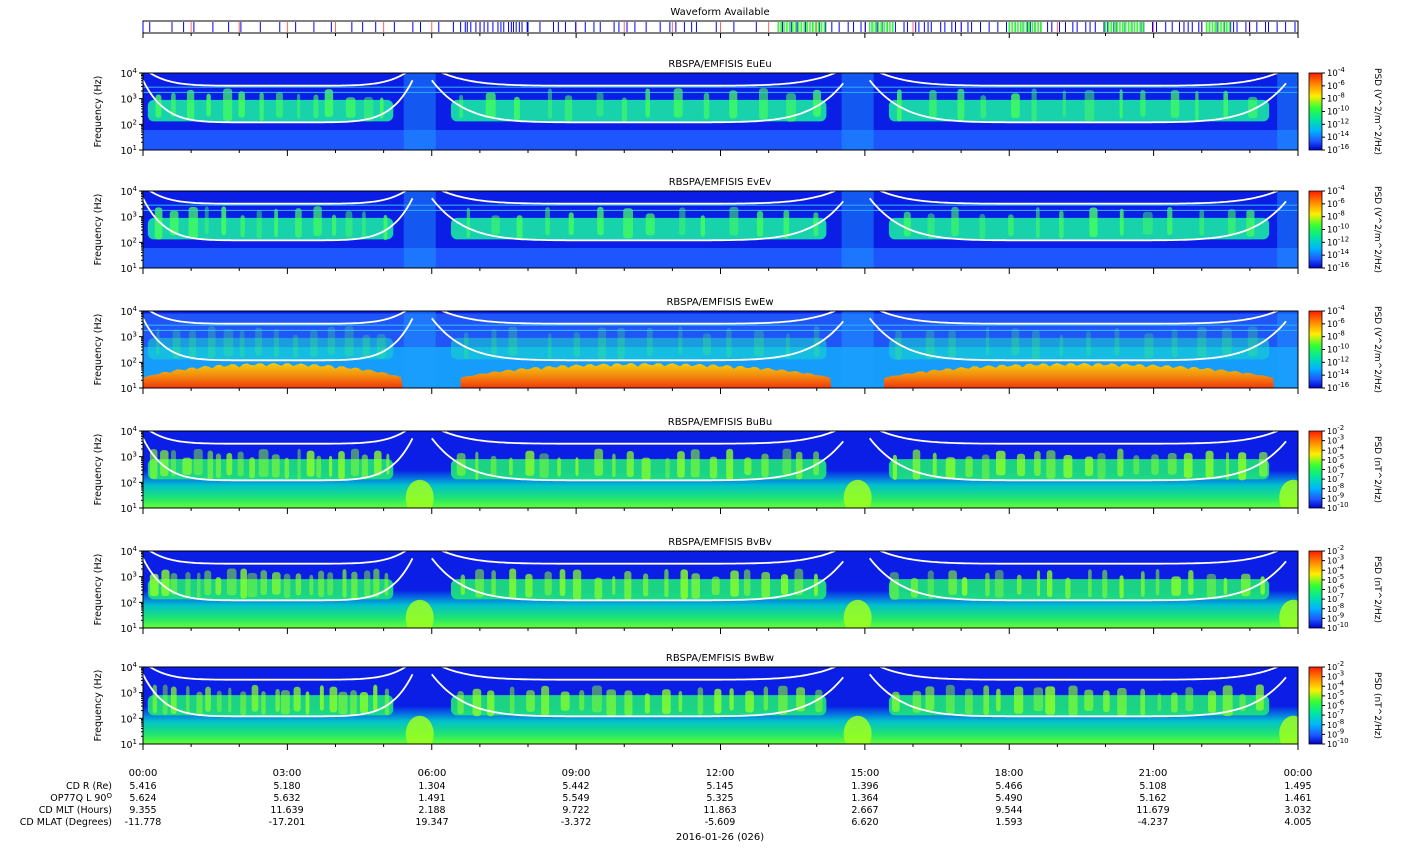 The image size is (1408, 859). Describe the element at coordinates (1297, 798) in the screenshot. I see `ephemeris-value: 1.461` at that location.